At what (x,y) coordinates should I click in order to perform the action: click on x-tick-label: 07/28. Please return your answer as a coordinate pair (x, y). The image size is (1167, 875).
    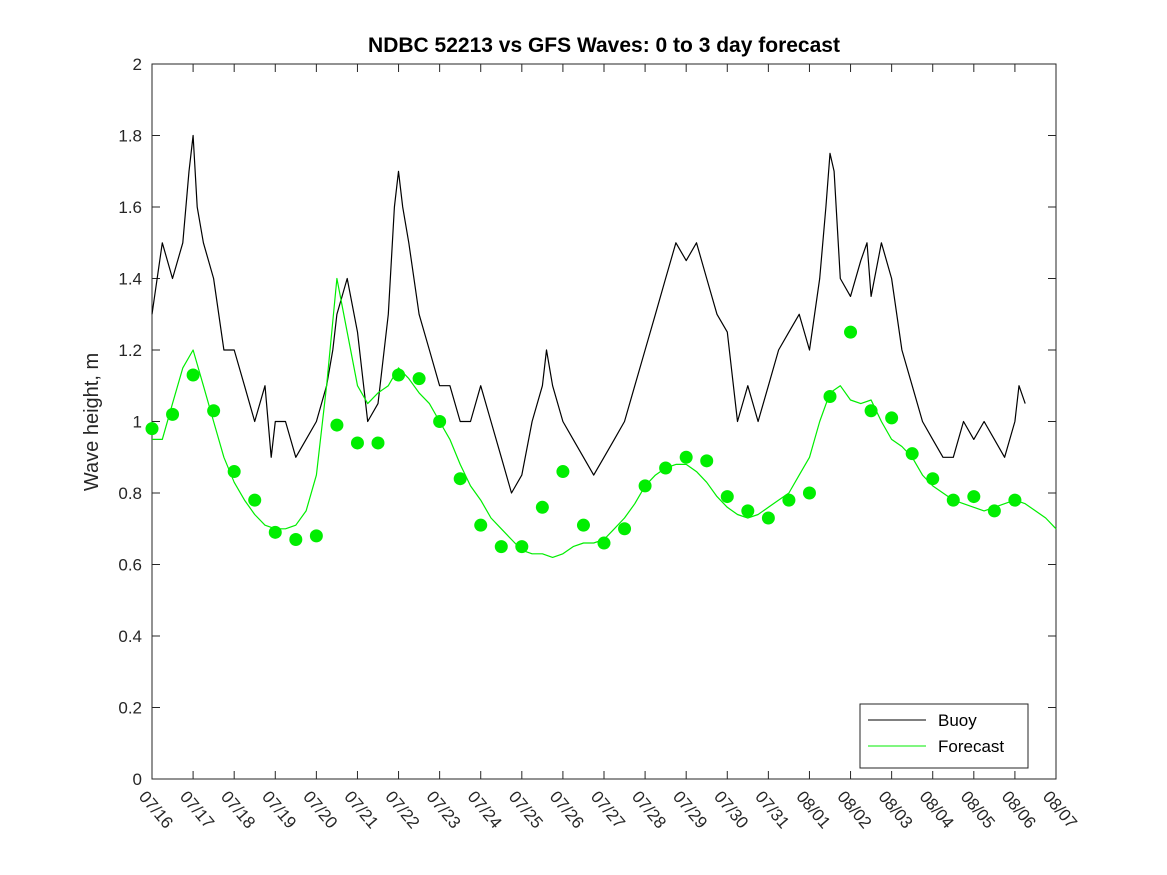
    Looking at the image, I should click on (649, 809).